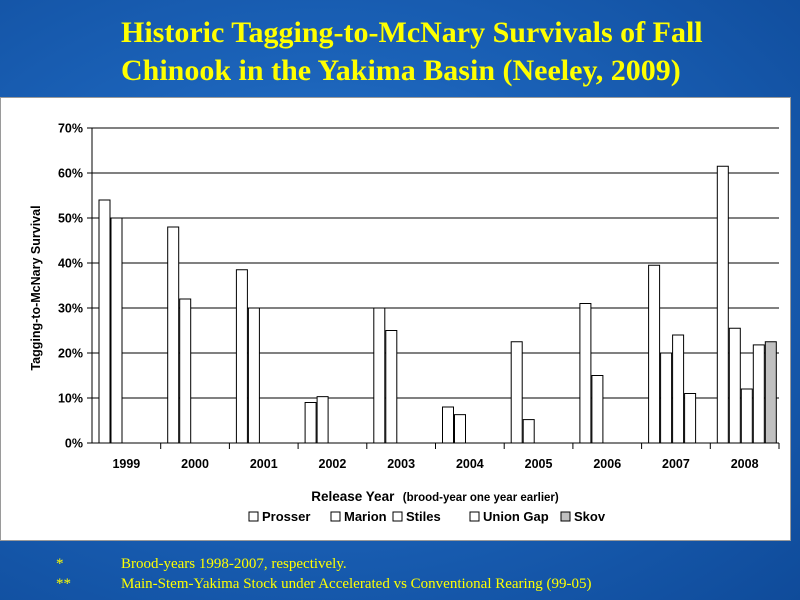 The width and height of the screenshot is (800, 600). Describe the element at coordinates (70, 399) in the screenshot. I see `y-tick-label: 10%` at that location.